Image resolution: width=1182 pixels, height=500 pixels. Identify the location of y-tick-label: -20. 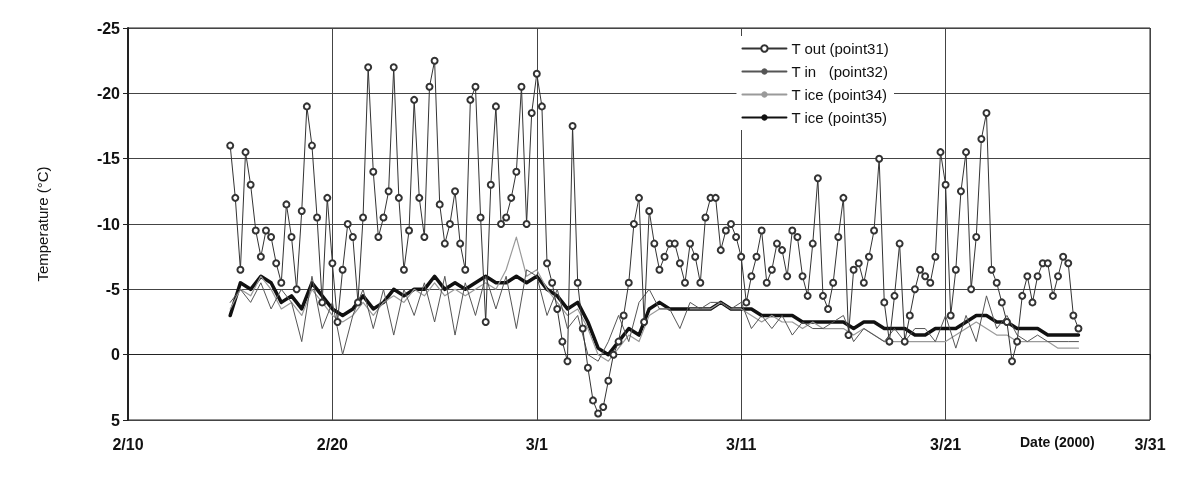
(108, 93).